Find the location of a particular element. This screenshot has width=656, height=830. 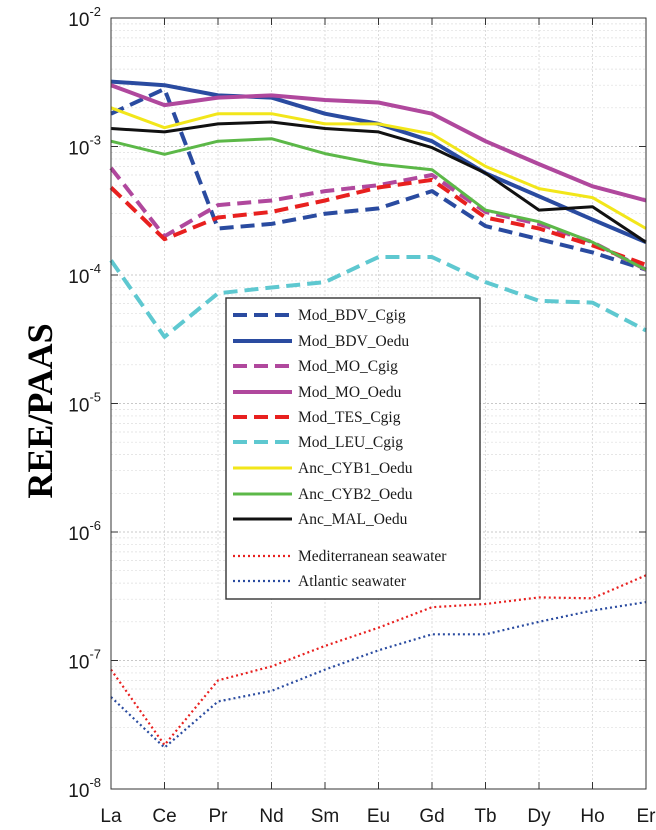

series-line-anc-cyb2-oedu is located at coordinates (378, 204).